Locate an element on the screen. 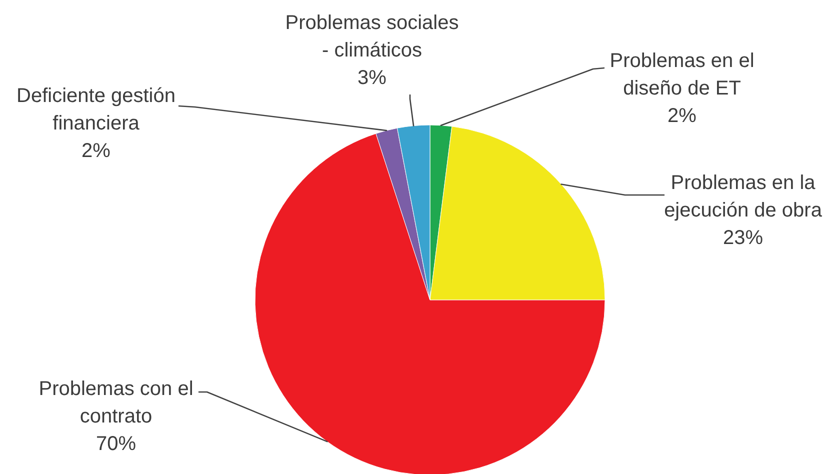 Image resolution: width=830 pixels, height=474 pixels. slice-label: Problemas con el contrato is located at coordinates (116, 403).